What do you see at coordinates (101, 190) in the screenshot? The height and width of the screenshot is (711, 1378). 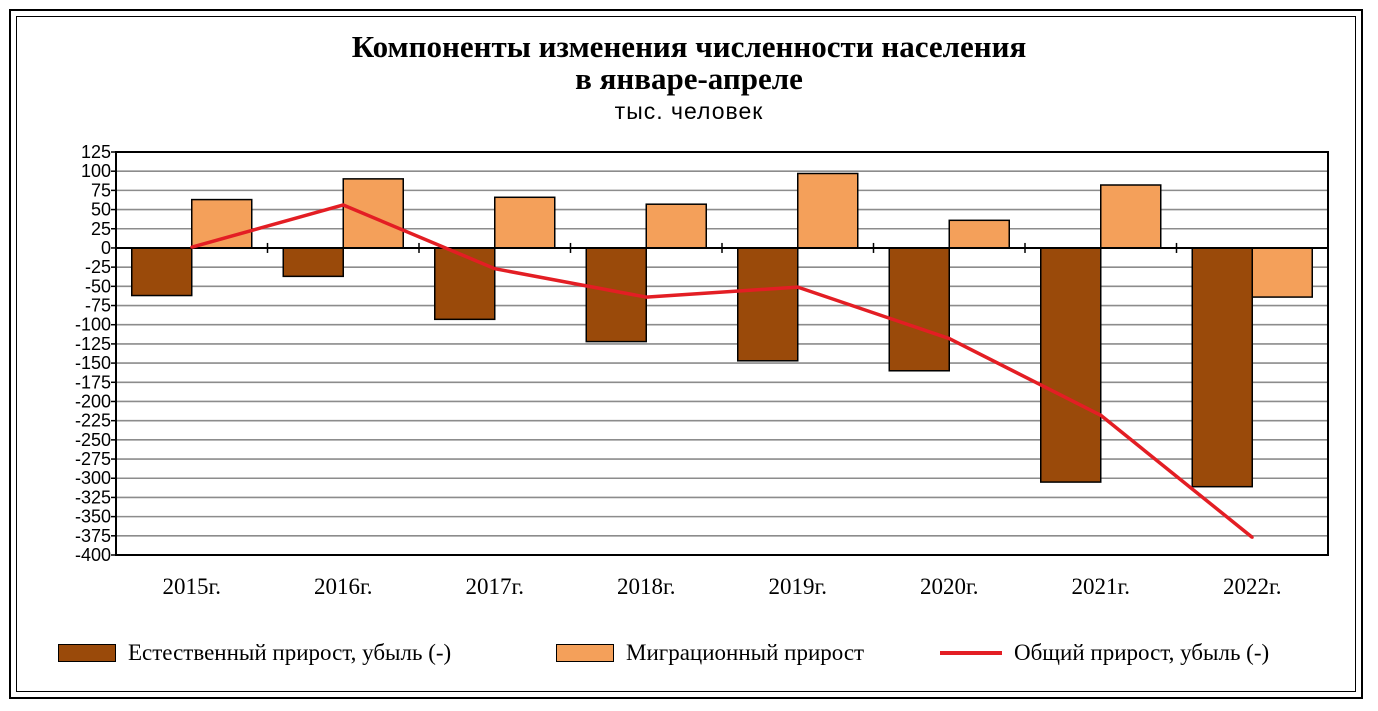 I see `y-tick-label: 75` at bounding box center [101, 190].